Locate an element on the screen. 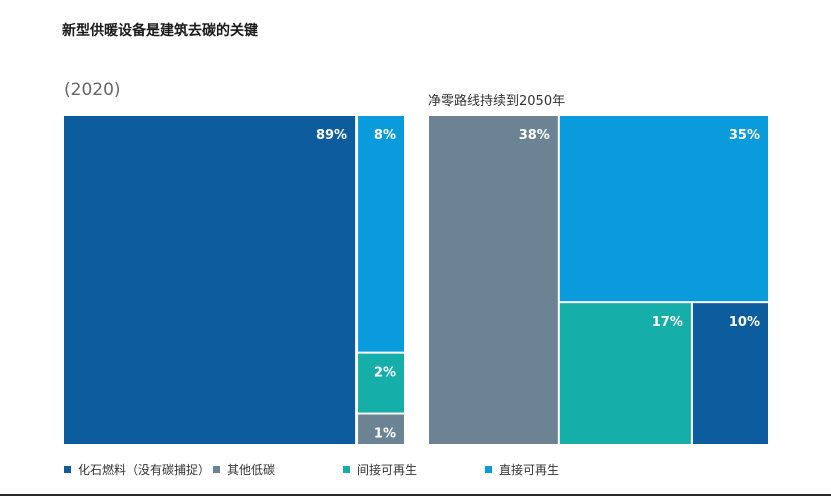 This screenshot has width=831, height=498. legend-item-indirect-renewable: 间接可再生 is located at coordinates (380, 469).